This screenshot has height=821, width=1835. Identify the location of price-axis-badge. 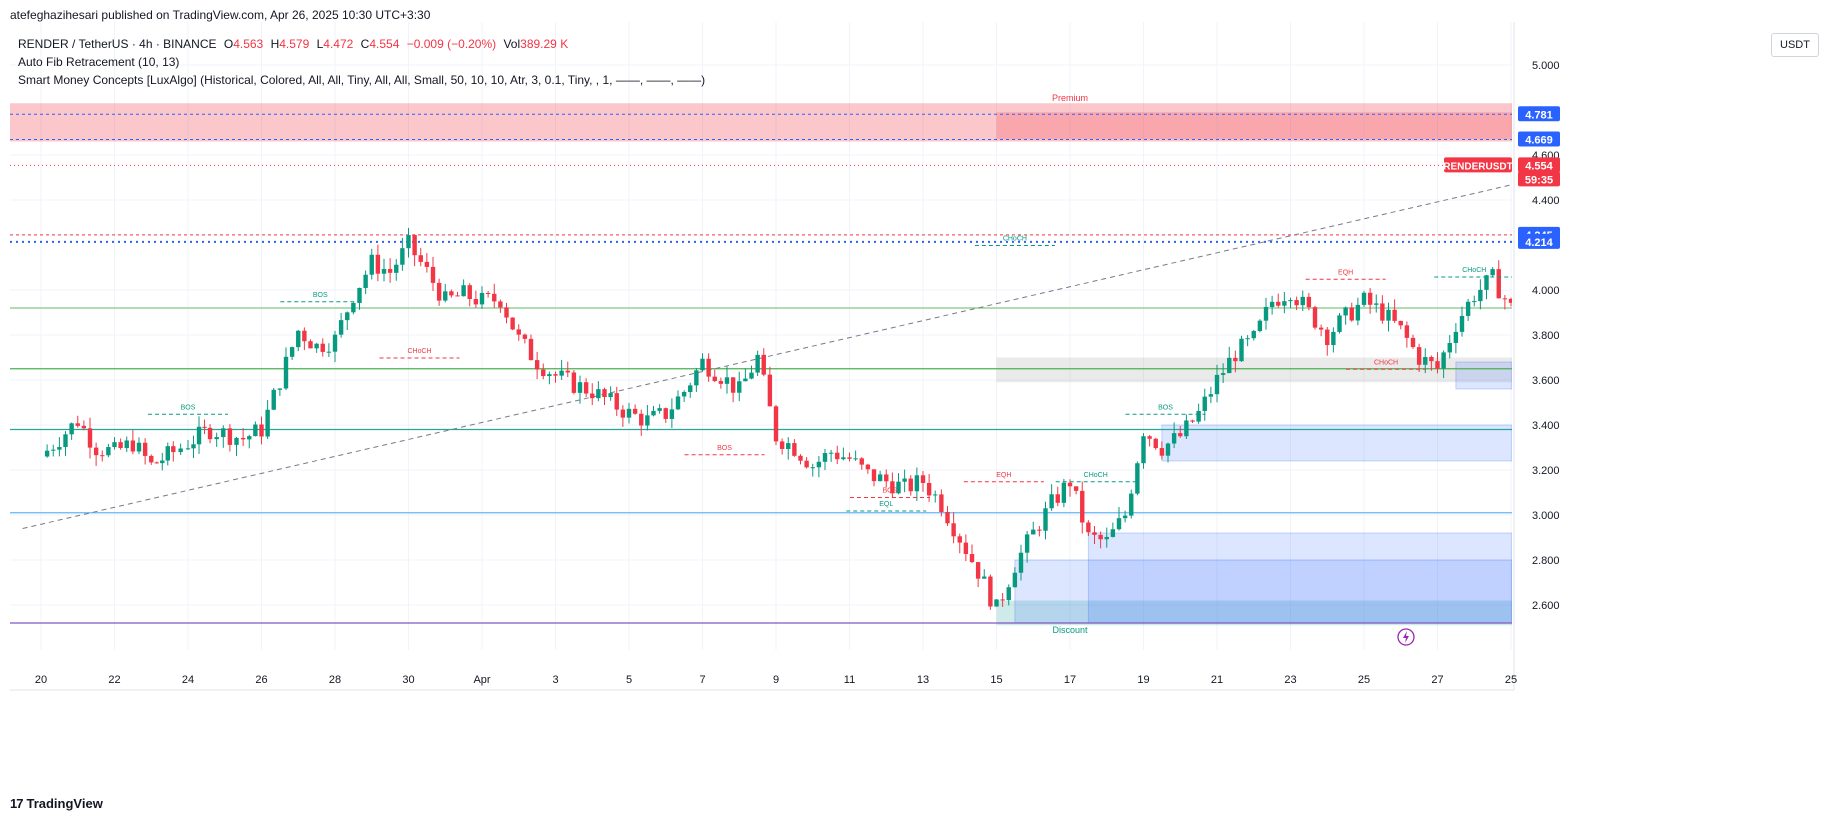
(1539, 139).